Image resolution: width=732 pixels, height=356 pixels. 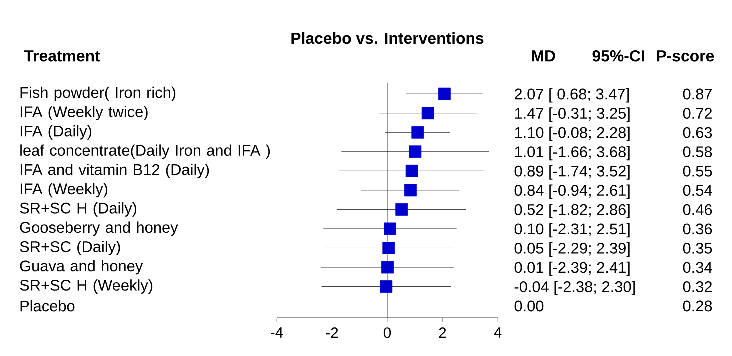 I want to click on data-label: 0.52 [-1.82; 2.86], so click(x=572, y=211).